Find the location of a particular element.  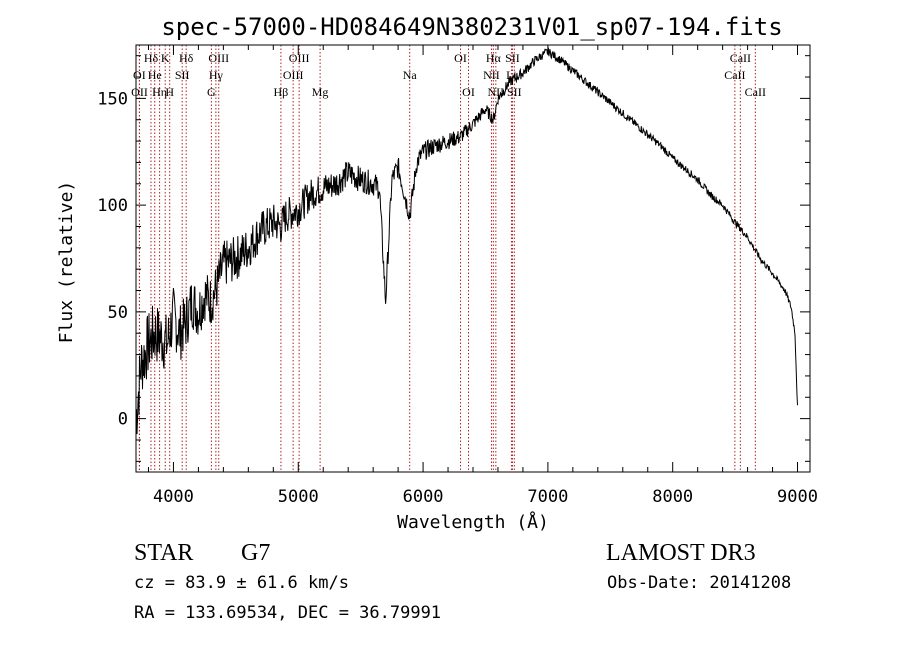

y-tick-label: 100 is located at coordinates (112, 206).